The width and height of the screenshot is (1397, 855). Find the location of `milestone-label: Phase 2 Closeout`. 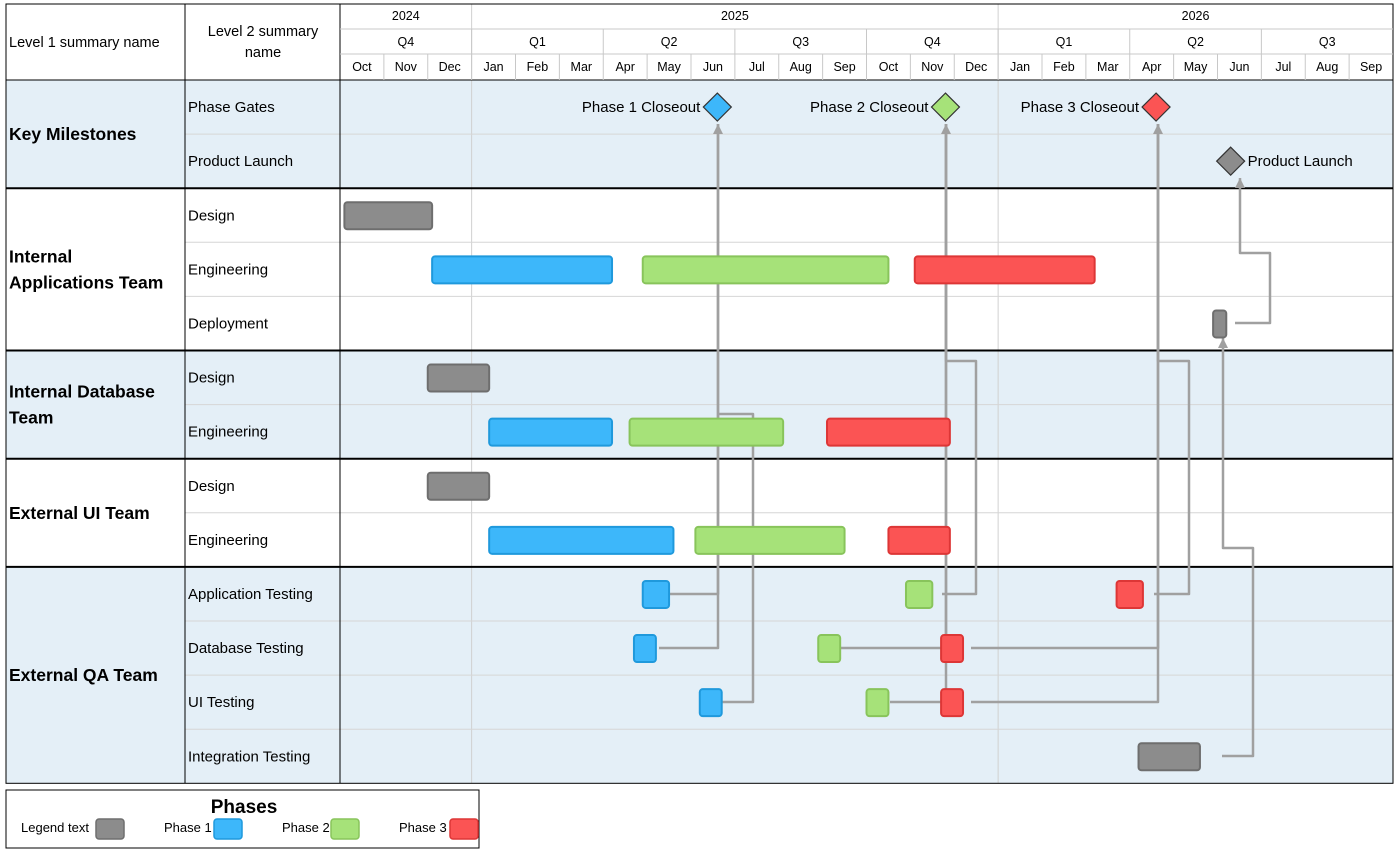

milestone-label: Phase 2 Closeout is located at coordinates (869, 107).